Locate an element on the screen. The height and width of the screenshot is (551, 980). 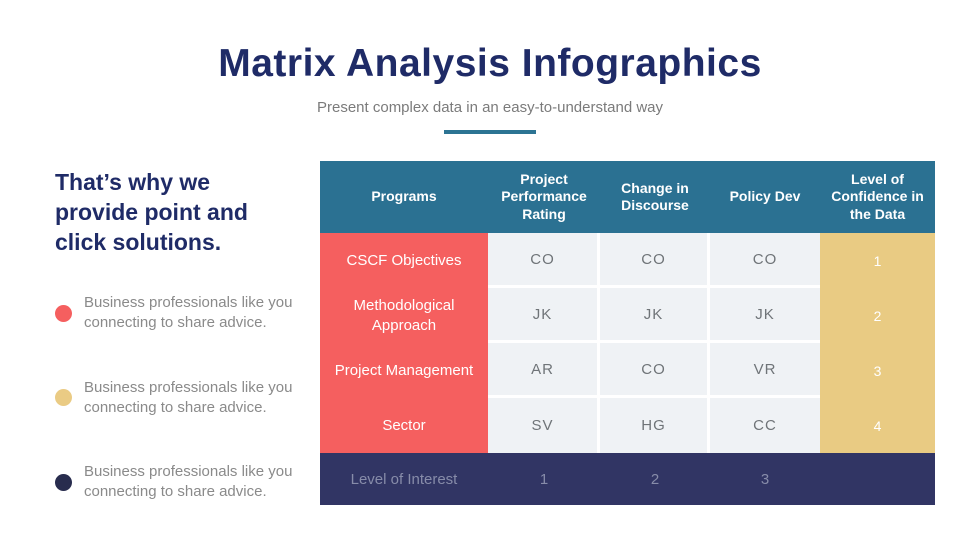
program-label: CSCF Objectives is located at coordinates (404, 260).